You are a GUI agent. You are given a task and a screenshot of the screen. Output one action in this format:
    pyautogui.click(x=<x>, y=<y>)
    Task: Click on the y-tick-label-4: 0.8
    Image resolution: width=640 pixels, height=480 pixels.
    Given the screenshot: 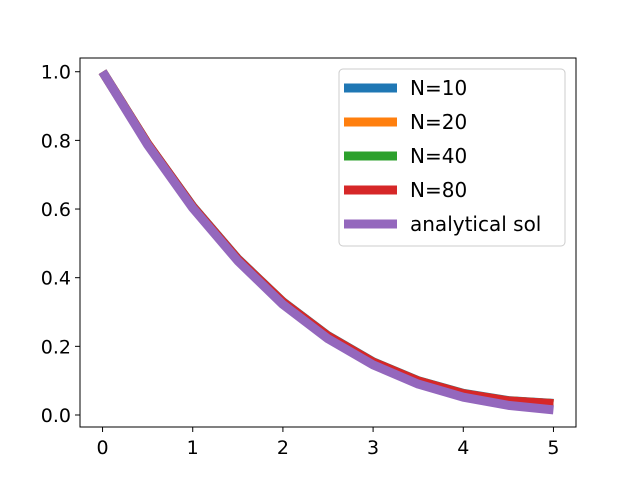 What is the action you would take?
    pyautogui.click(x=56, y=141)
    